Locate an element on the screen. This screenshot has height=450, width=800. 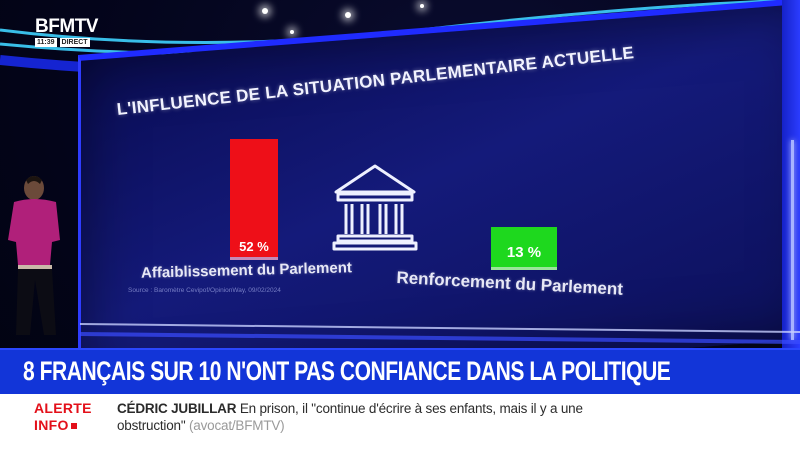
bar-value-label: 52 % is located at coordinates (254, 246).